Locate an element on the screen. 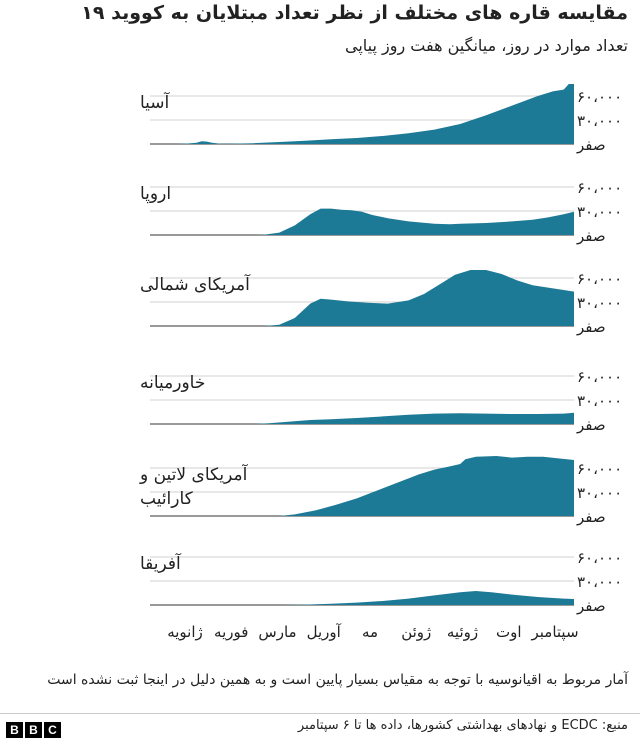  series-label: آفریقا is located at coordinates (161, 563).